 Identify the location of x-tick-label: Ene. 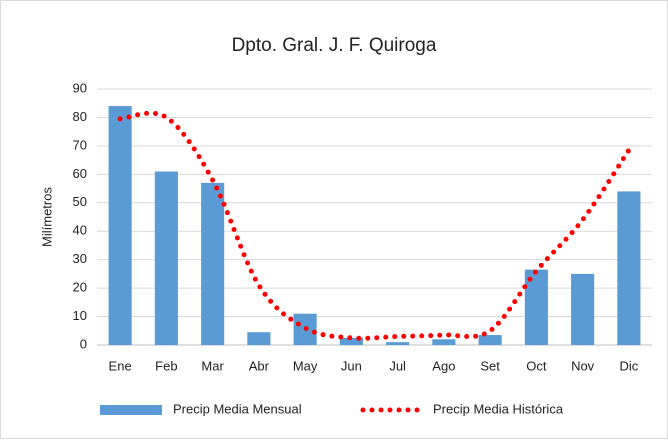
(120, 365).